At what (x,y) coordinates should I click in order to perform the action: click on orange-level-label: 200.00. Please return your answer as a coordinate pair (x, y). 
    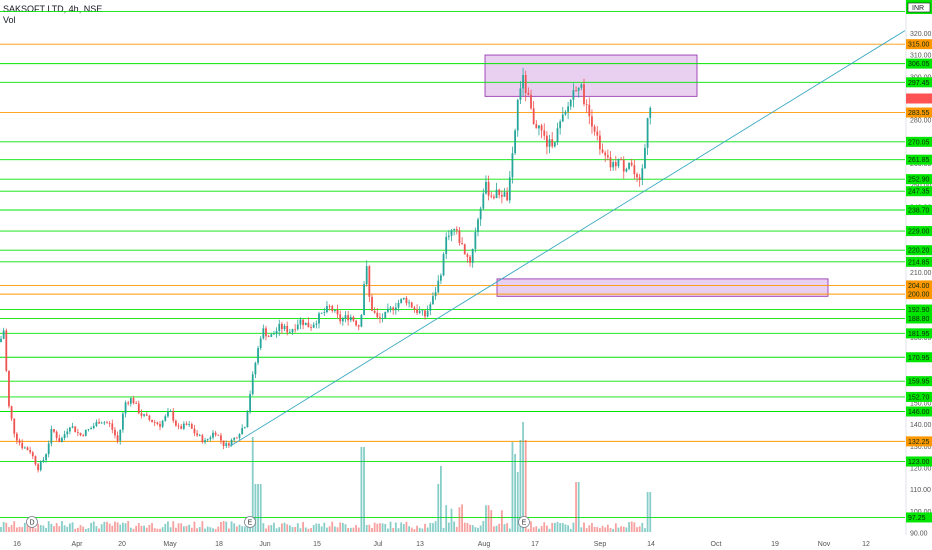
    Looking at the image, I should click on (919, 295).